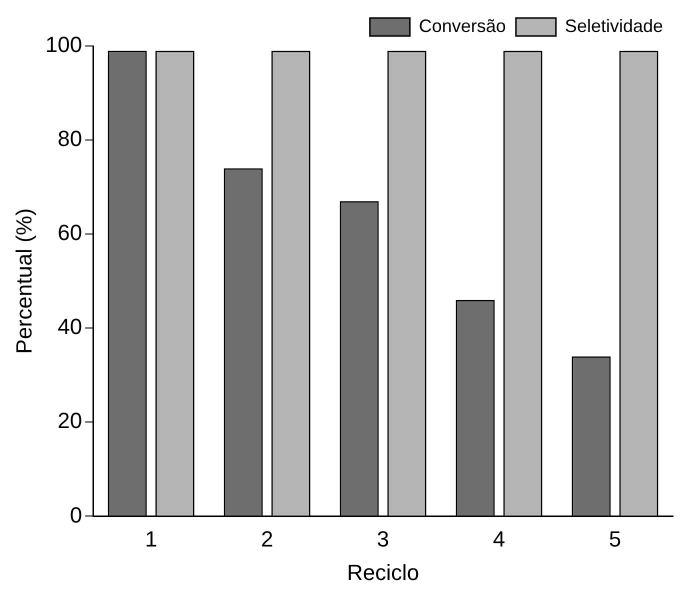 This screenshot has width=693, height=599. What do you see at coordinates (70, 233) in the screenshot?
I see `y-tick-label: 60` at bounding box center [70, 233].